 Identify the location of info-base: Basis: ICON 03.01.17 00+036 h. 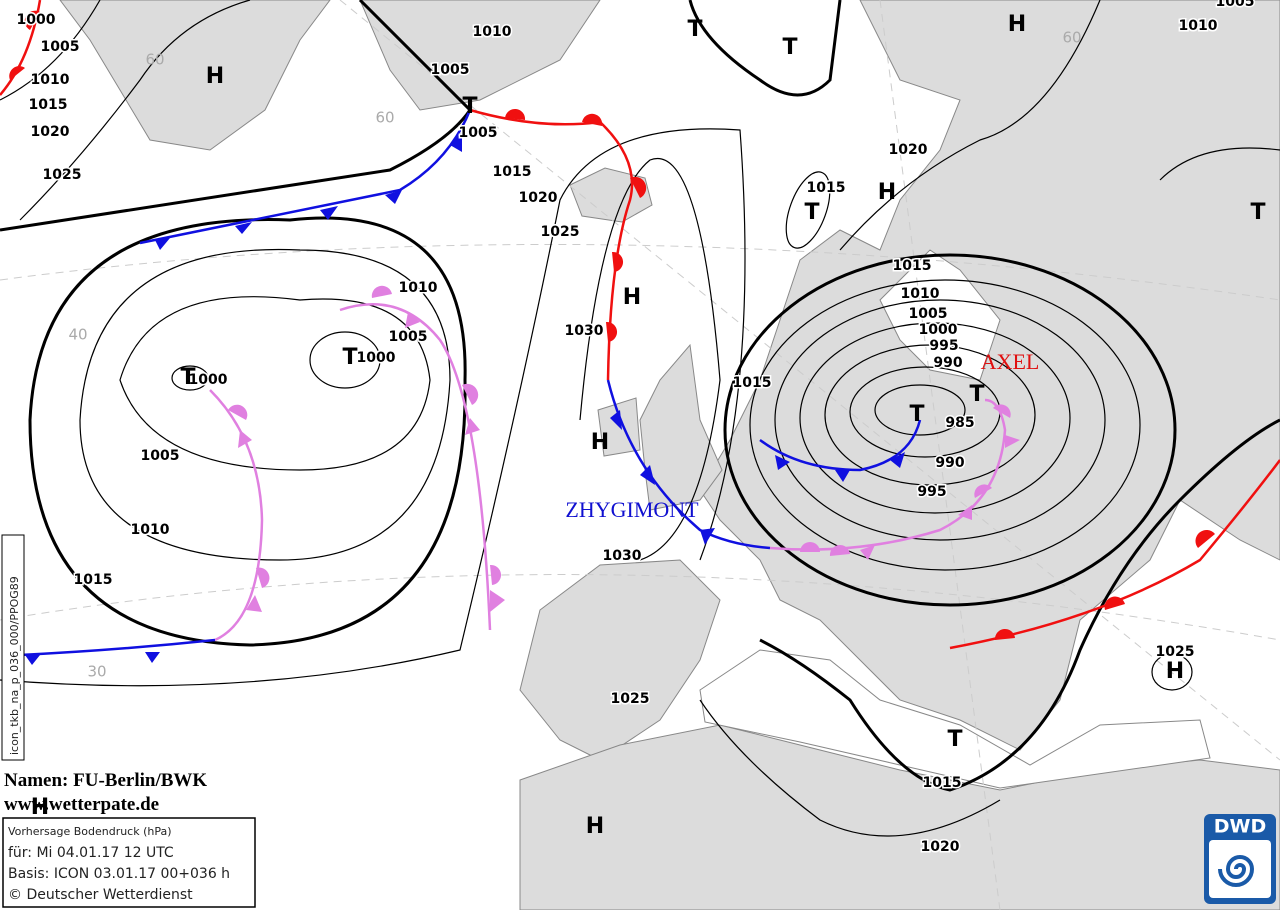
(119, 874).